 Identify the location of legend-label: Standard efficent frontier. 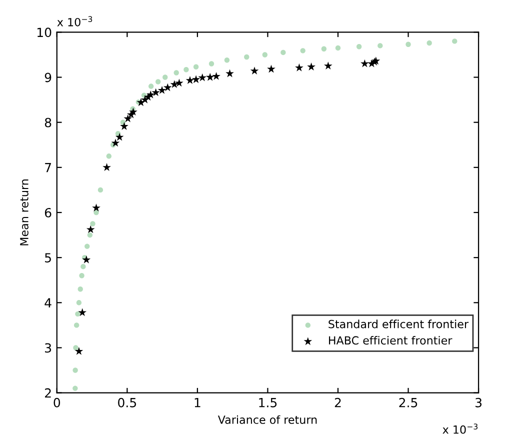
(398, 324).